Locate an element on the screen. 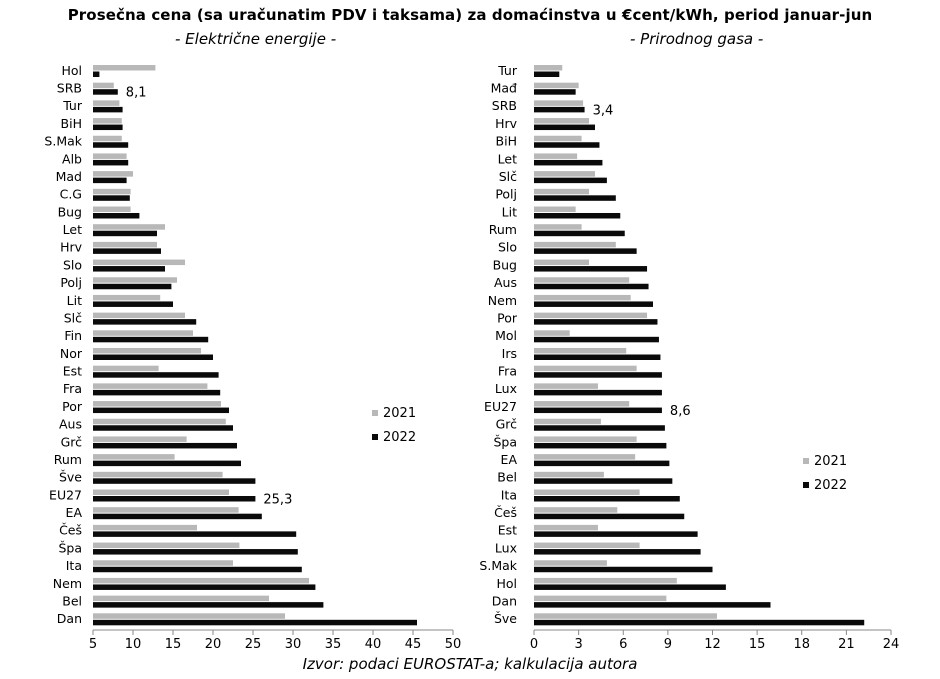  electricity-tick-label: 40 is located at coordinates (373, 644).